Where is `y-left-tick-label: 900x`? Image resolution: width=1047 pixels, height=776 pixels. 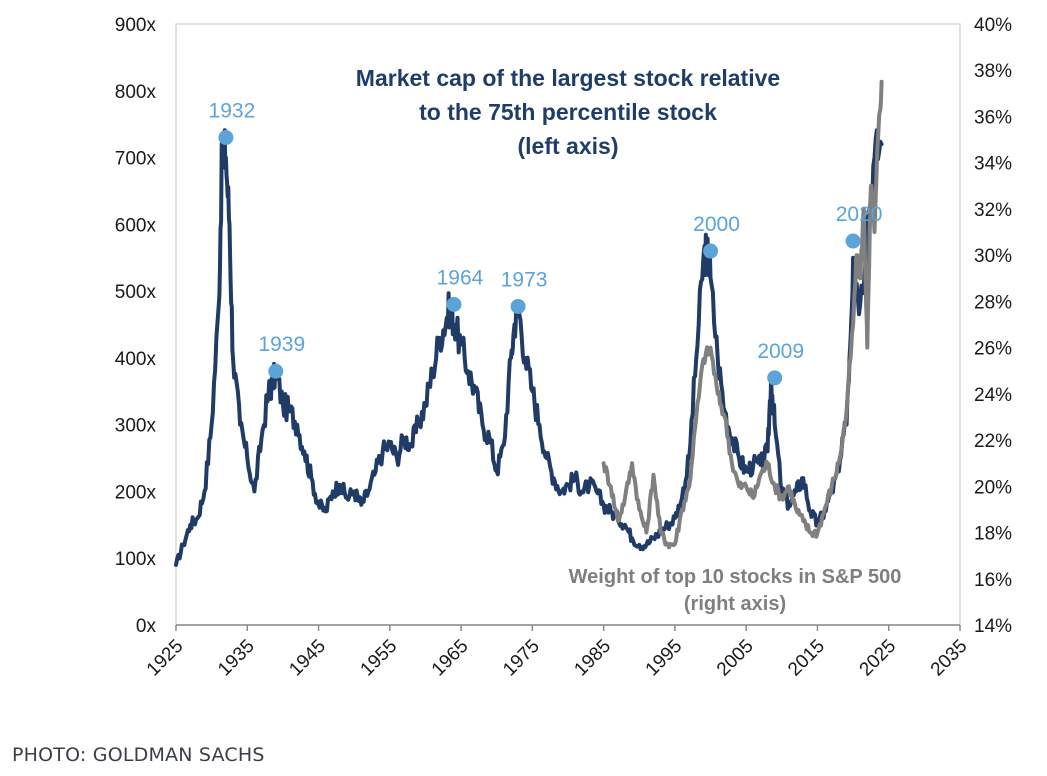 y-left-tick-label: 900x is located at coordinates (136, 25).